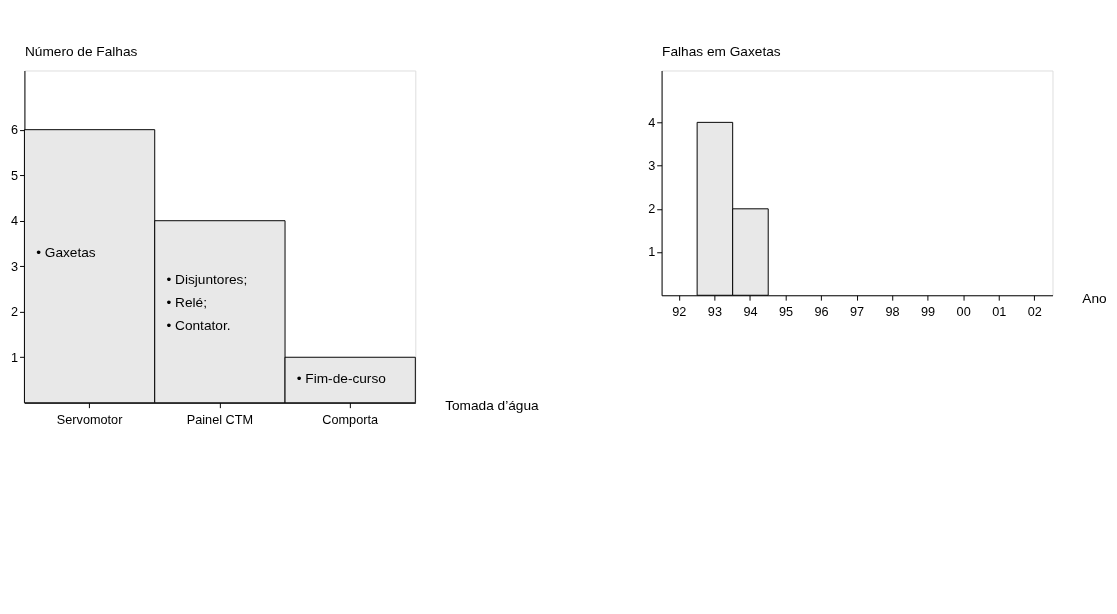  What do you see at coordinates (999, 312) in the screenshot?
I see `x-tick-label: 01` at bounding box center [999, 312].